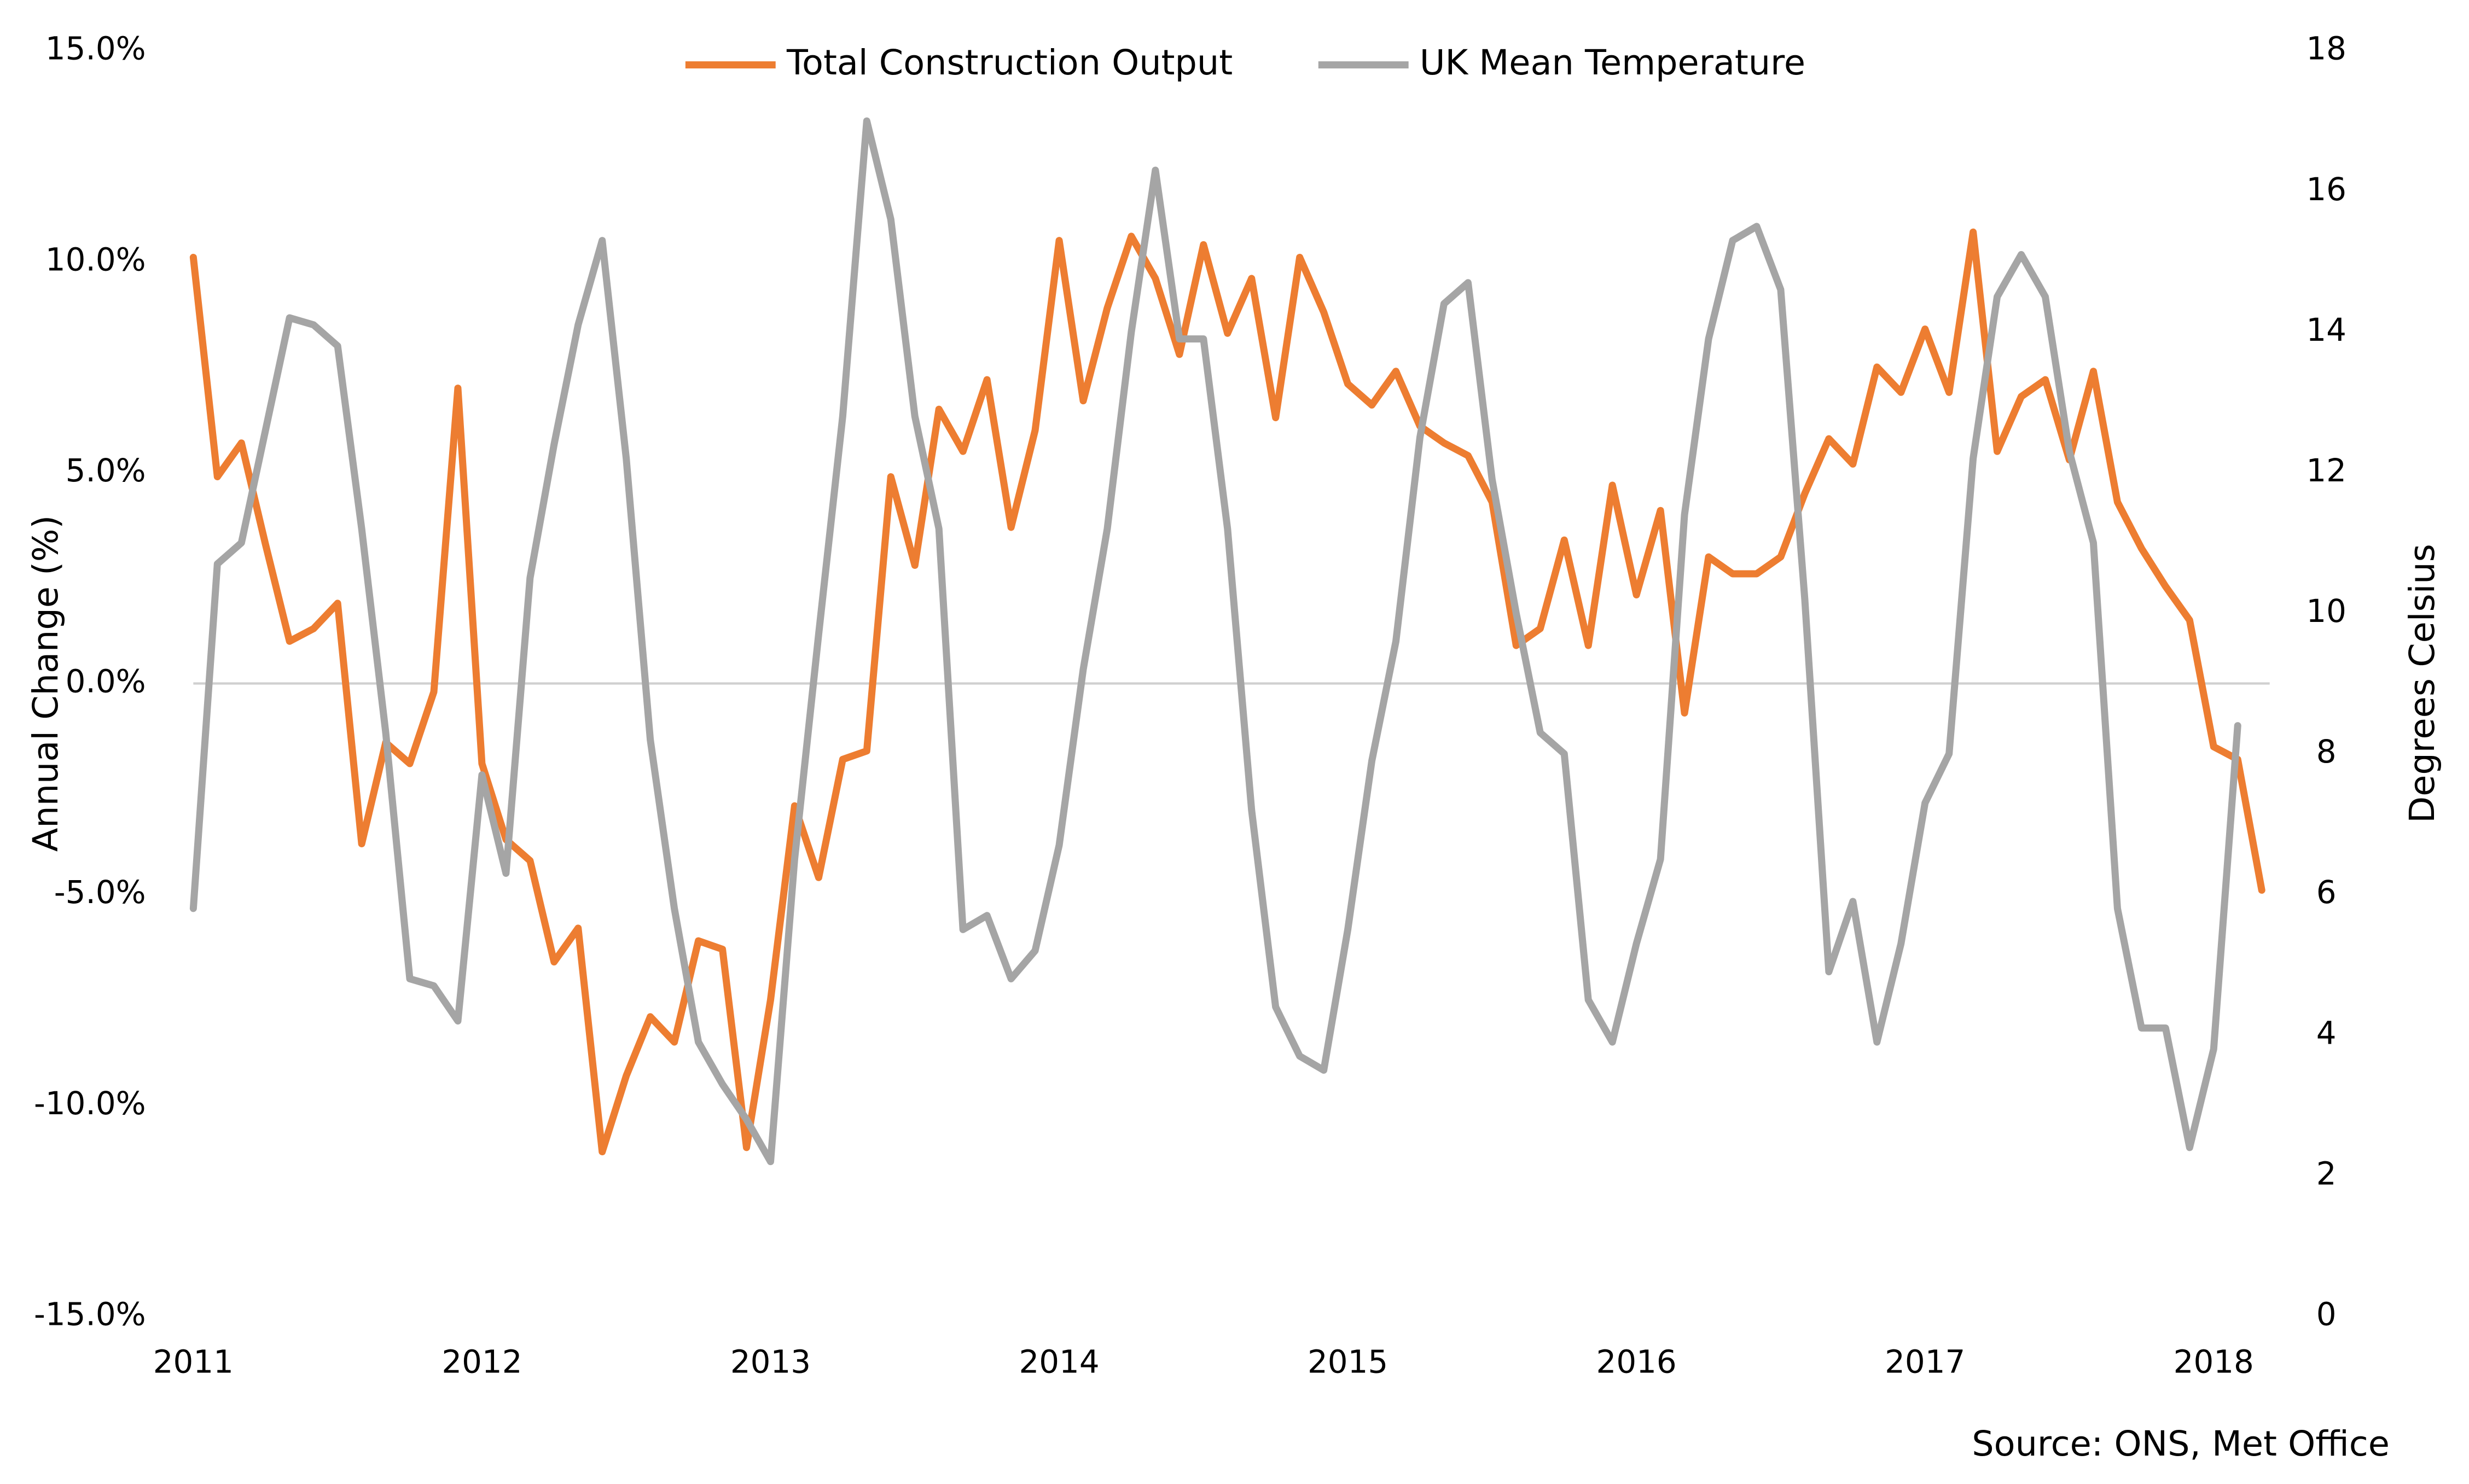 The height and width of the screenshot is (1484, 2469). I want to click on x-tick-label: 2013, so click(770, 1361).